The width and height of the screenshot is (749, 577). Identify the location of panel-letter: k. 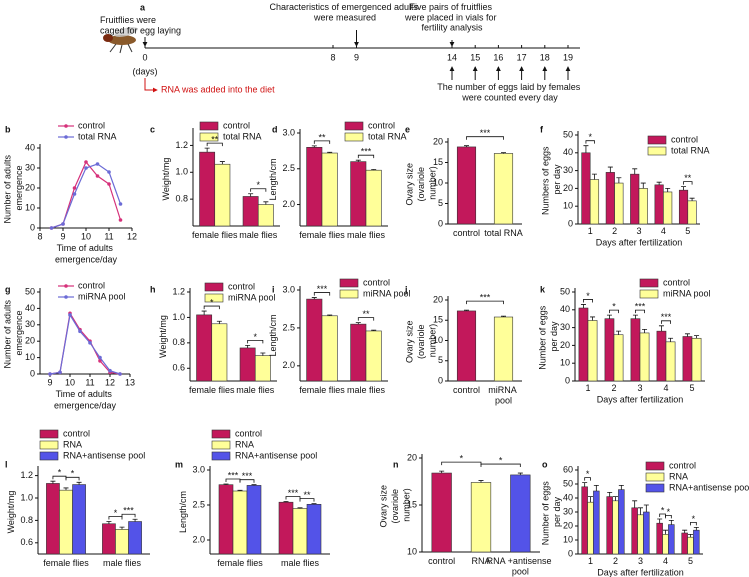
(543, 289).